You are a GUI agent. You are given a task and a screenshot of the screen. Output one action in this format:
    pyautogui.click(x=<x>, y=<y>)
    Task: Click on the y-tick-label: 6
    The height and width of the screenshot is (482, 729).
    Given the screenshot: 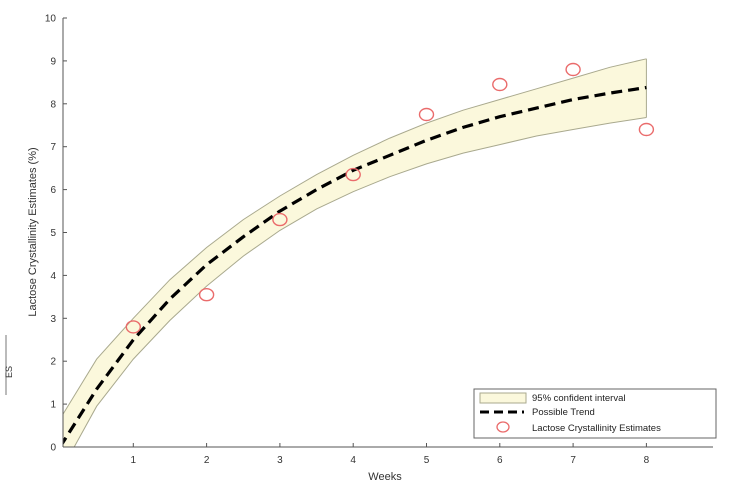 What is the action you would take?
    pyautogui.click(x=53, y=190)
    